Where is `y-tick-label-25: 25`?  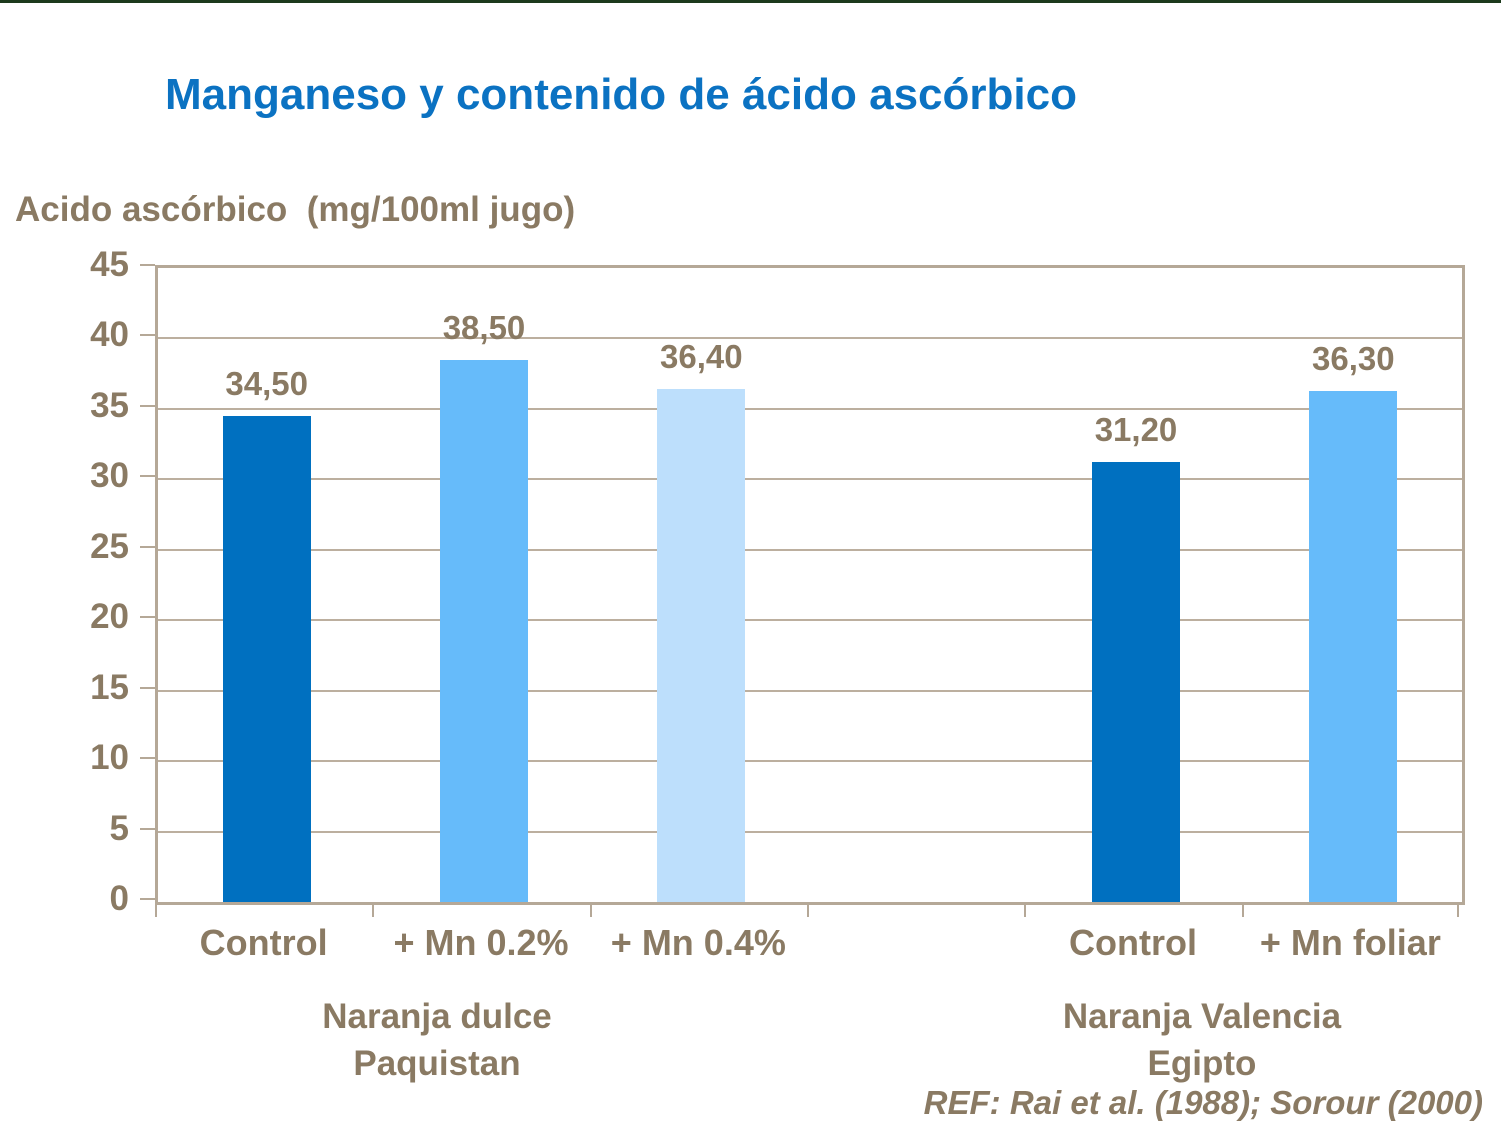 y-tick-label-25: 25 is located at coordinates (109, 546).